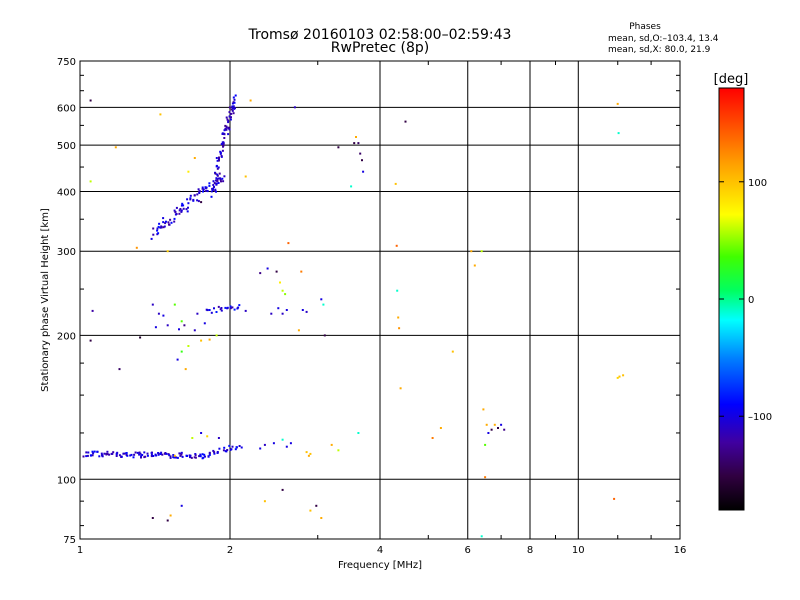 This screenshot has height=600, width=800. I want to click on x-tick-label: 2, so click(230, 550).